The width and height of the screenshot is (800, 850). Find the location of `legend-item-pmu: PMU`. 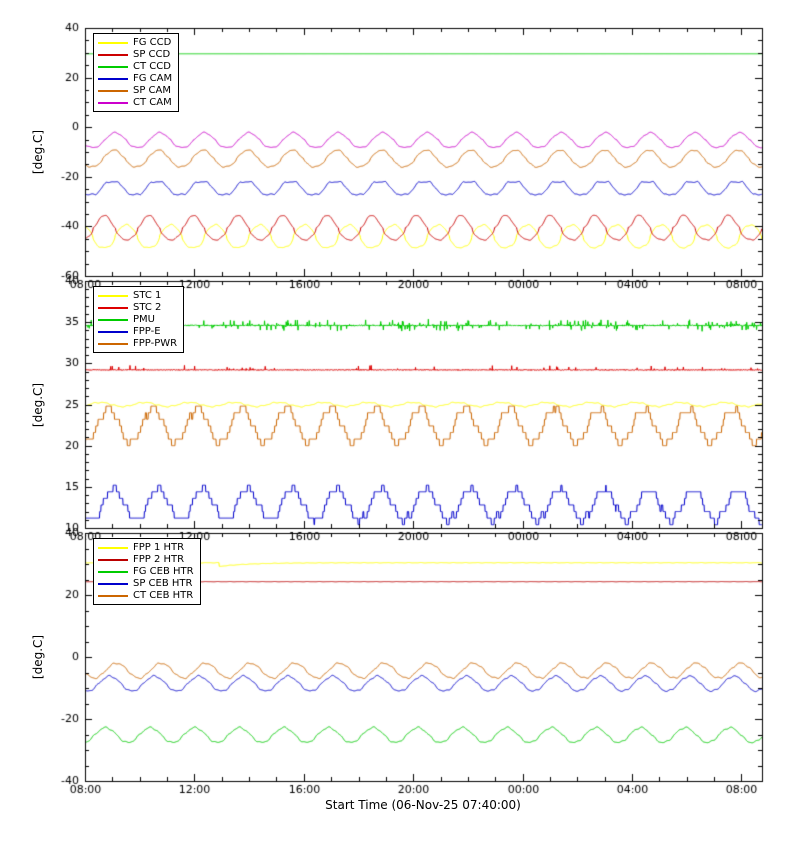

legend-item-pmu: PMU is located at coordinates (137, 319).